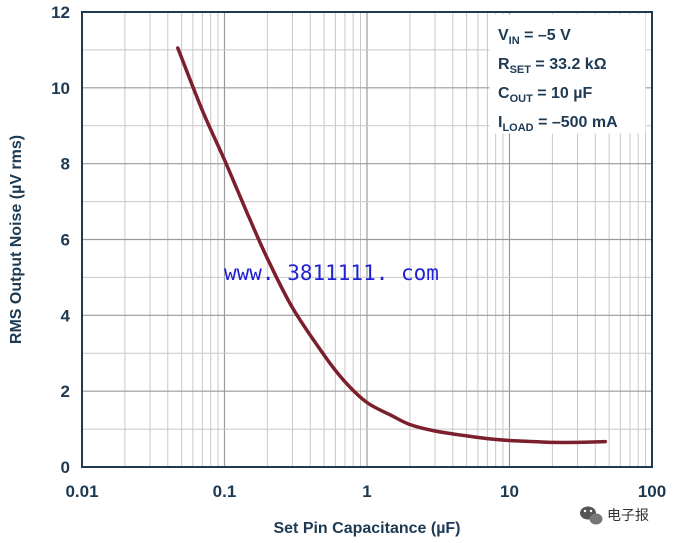 This screenshot has width=675, height=543. I want to click on x-tick-label: 1, so click(366, 491).